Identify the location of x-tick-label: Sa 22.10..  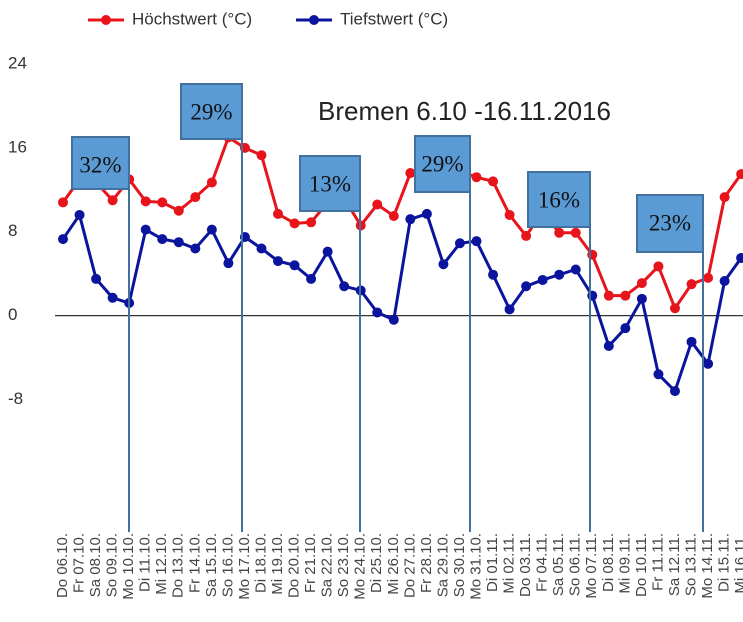
(327, 565).